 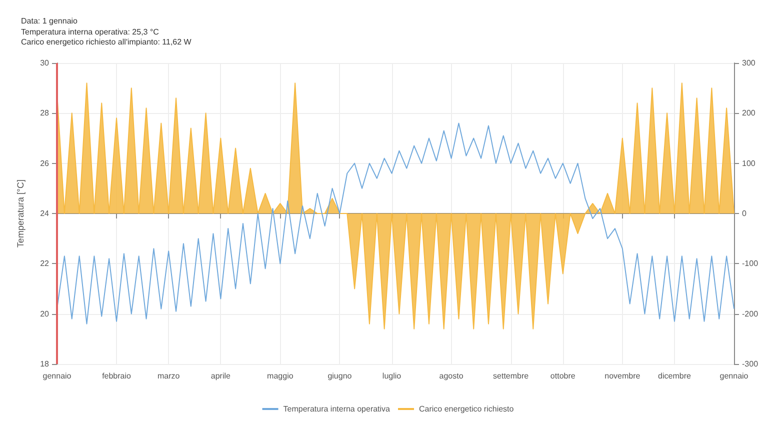 I want to click on y2-tick-label: -100, so click(x=750, y=263).